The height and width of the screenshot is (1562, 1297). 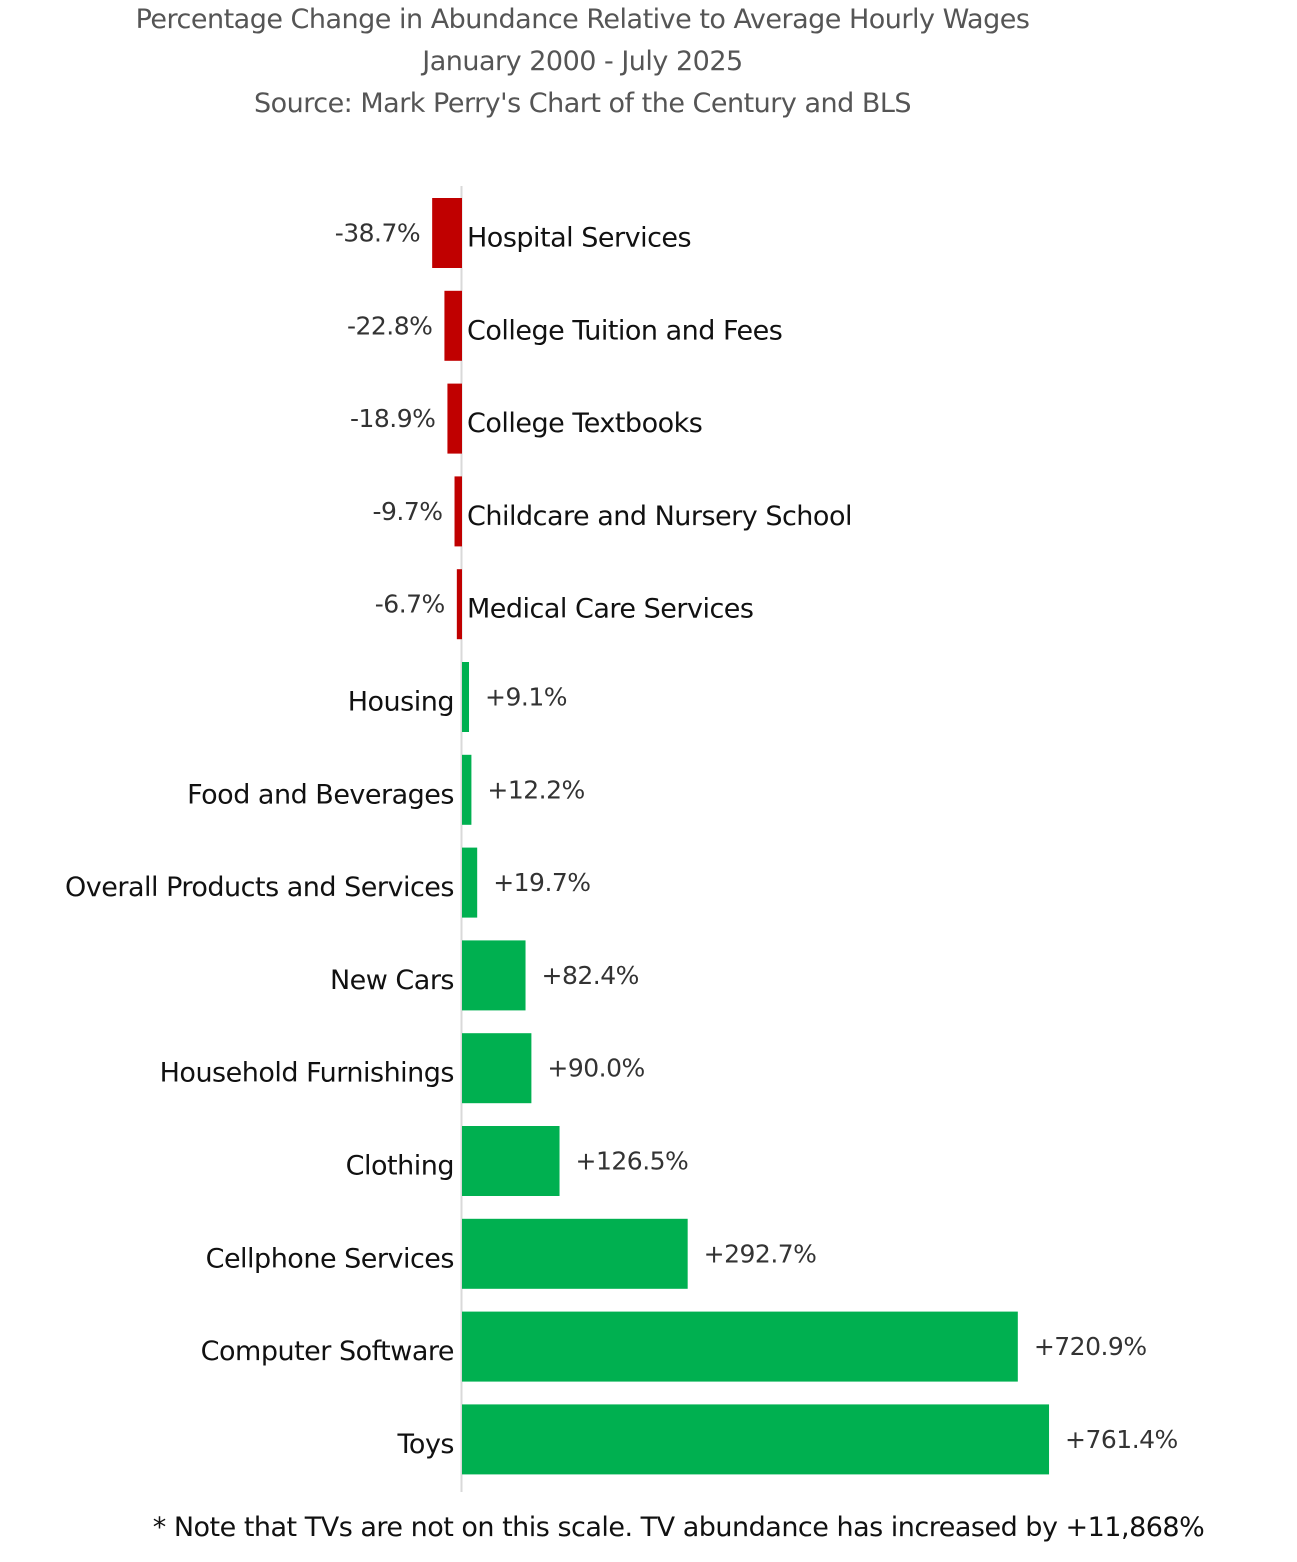 What do you see at coordinates (400, 1166) in the screenshot?
I see `category-label-10: Clothing` at bounding box center [400, 1166].